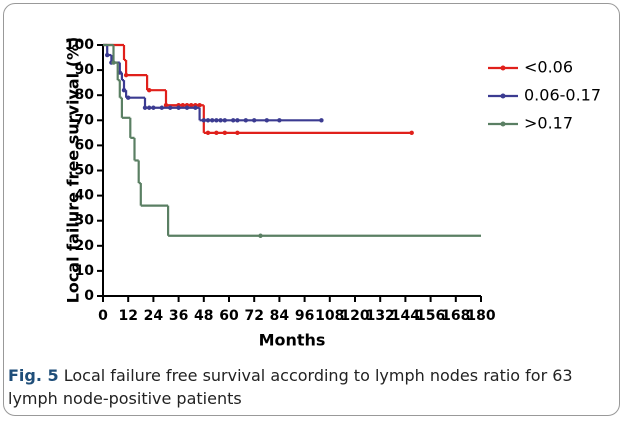 The image size is (625, 421). Describe the element at coordinates (85, 145) in the screenshot. I see `y-tick-label: 60` at that location.